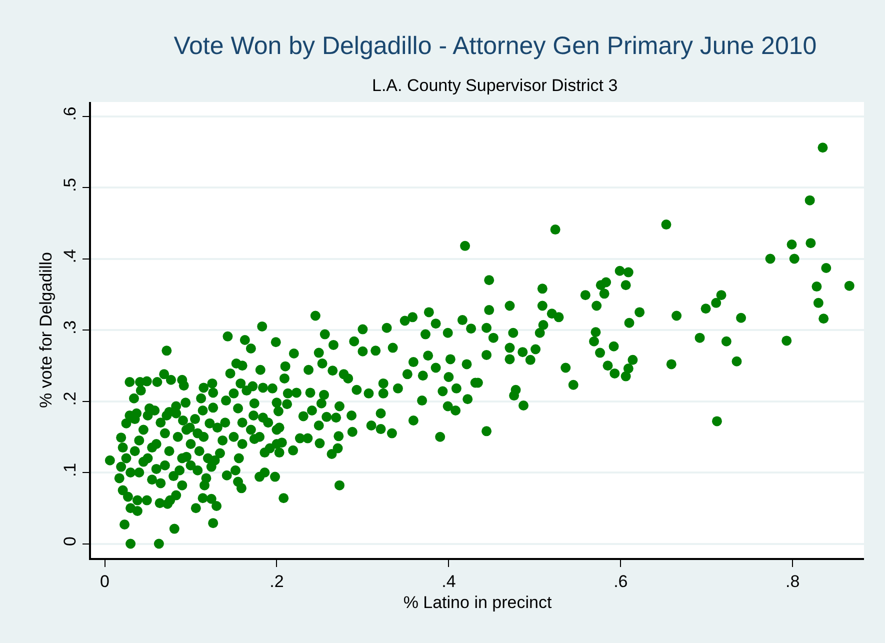 The height and width of the screenshot is (643, 885). I want to click on y-tick-label: .1, so click(70, 470).